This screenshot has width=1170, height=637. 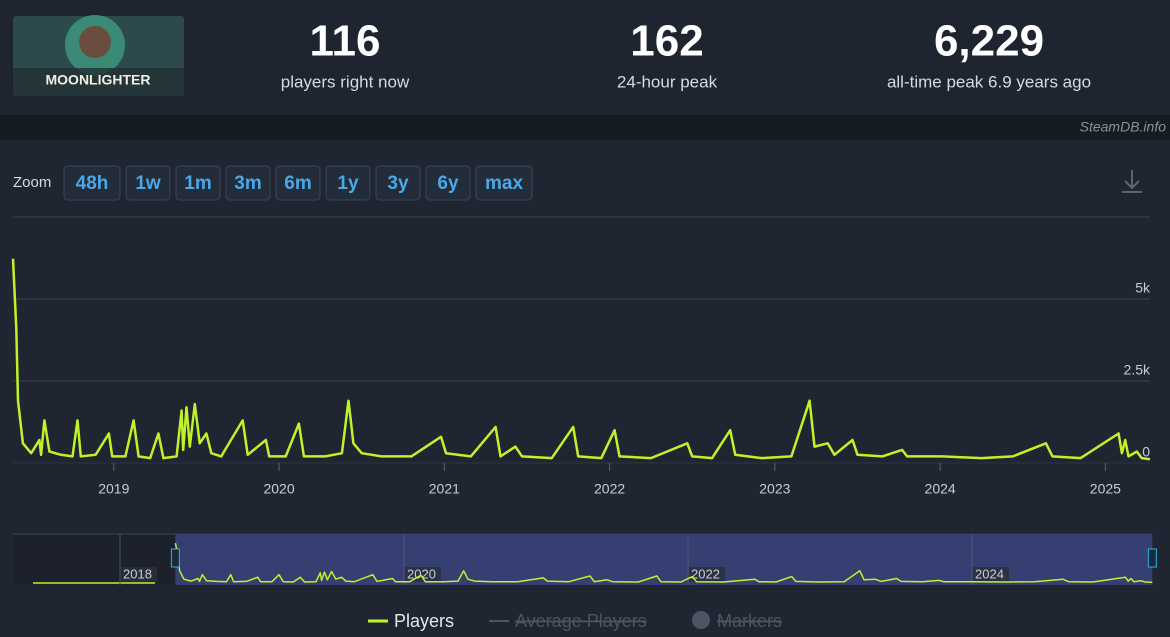 I want to click on zoom-button-label: 6y, so click(x=448, y=183).